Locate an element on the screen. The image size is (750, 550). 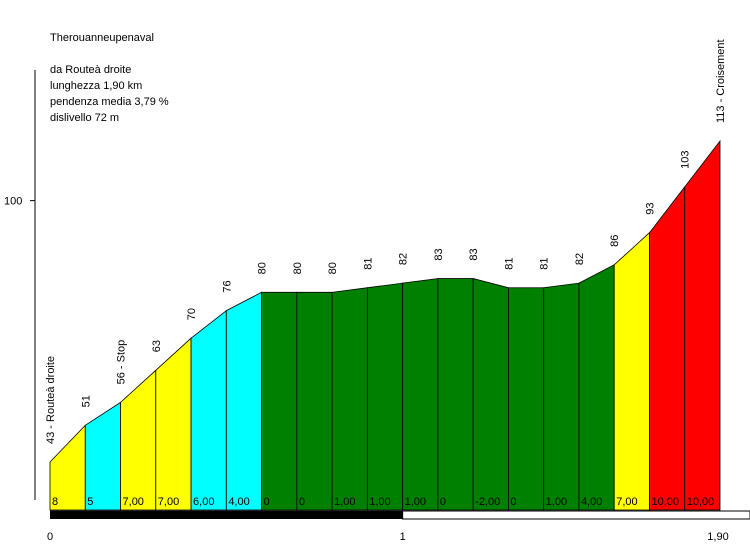
segment-gradient-label: 8 is located at coordinates (55, 502).